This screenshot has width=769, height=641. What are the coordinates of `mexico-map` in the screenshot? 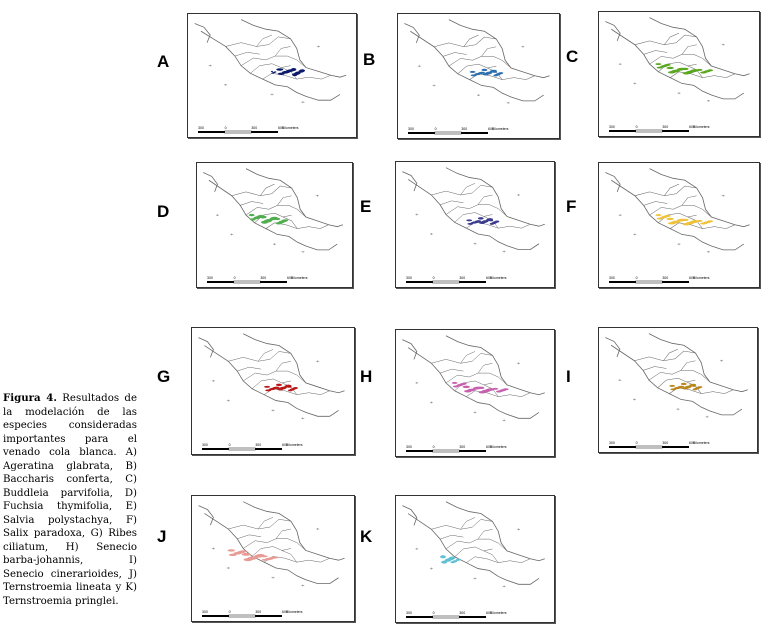 It's located at (679, 208).